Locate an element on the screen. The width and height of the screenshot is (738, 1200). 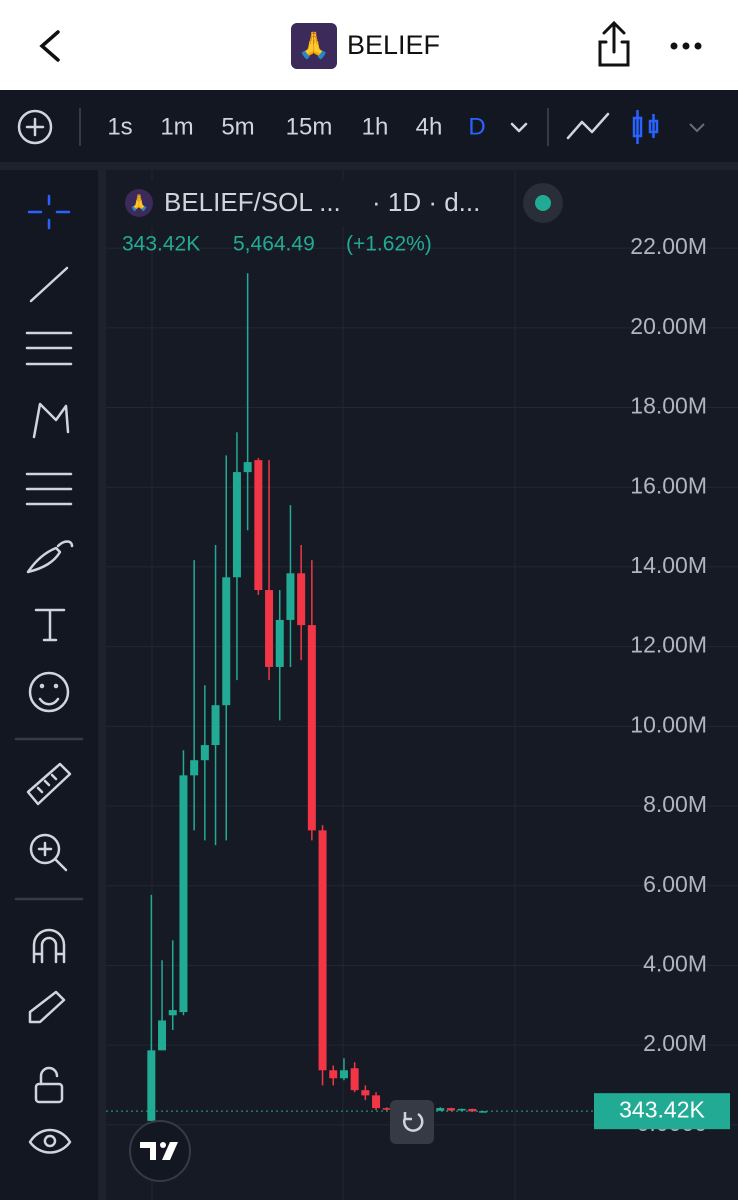
symbol-box is located at coordinates (311, 203).